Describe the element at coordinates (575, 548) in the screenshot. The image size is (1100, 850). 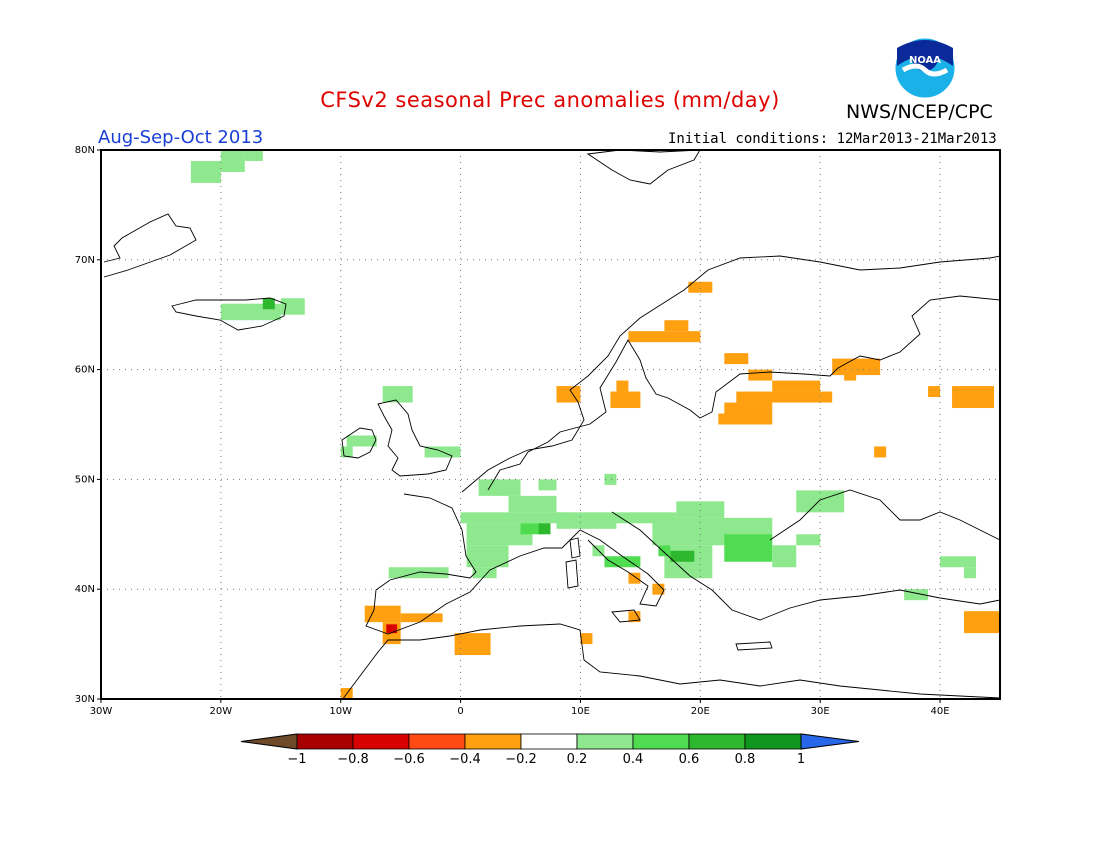
I see `coast-corsica` at that location.